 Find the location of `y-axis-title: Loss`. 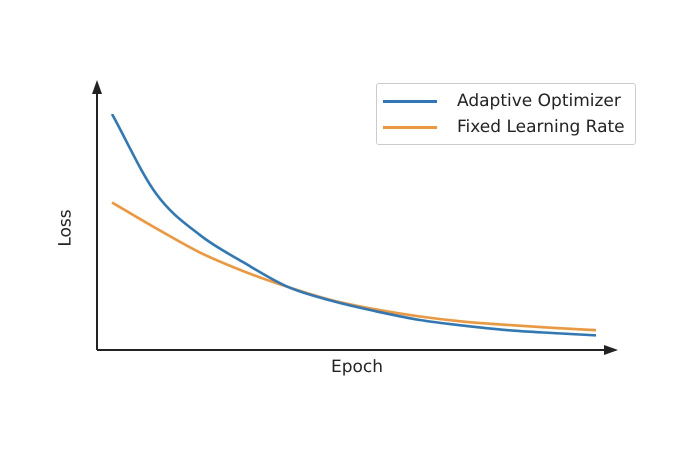

y-axis-title: Loss is located at coordinates (65, 228).